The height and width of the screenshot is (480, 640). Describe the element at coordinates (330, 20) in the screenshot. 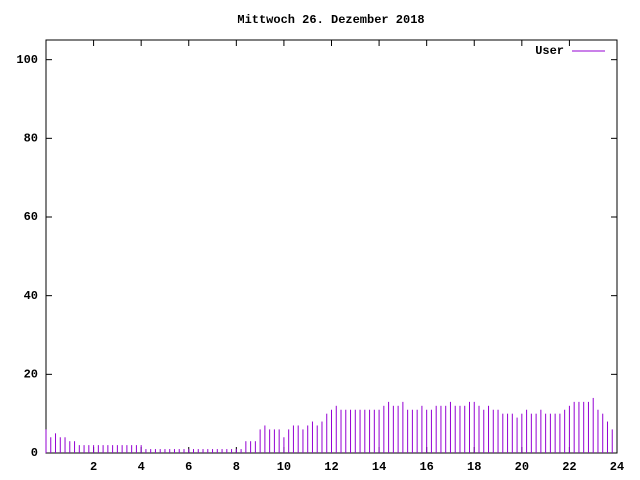

I see `chart-title: Mittwoch 26. Dezember 2018` at that location.